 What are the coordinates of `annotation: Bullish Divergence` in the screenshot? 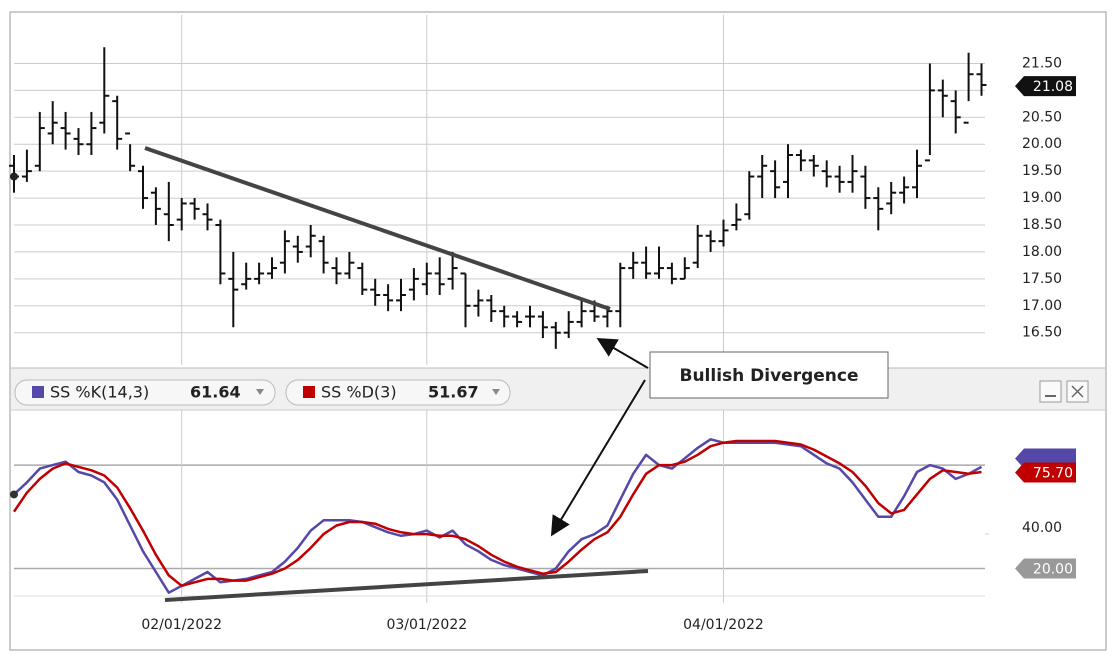 It's located at (768, 376).